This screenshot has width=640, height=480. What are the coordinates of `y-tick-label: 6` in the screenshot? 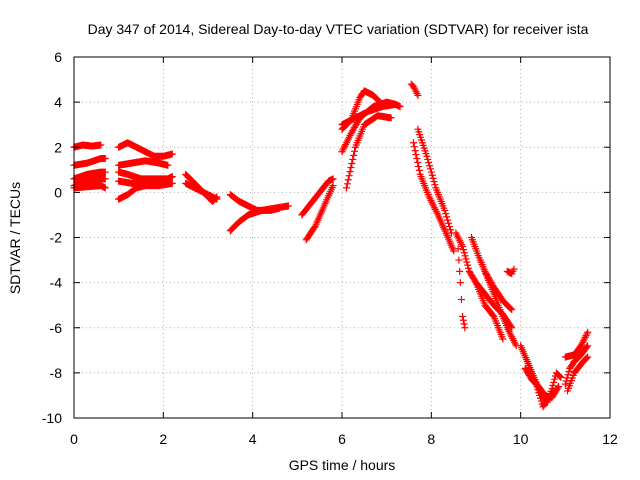 It's located at (58, 57).